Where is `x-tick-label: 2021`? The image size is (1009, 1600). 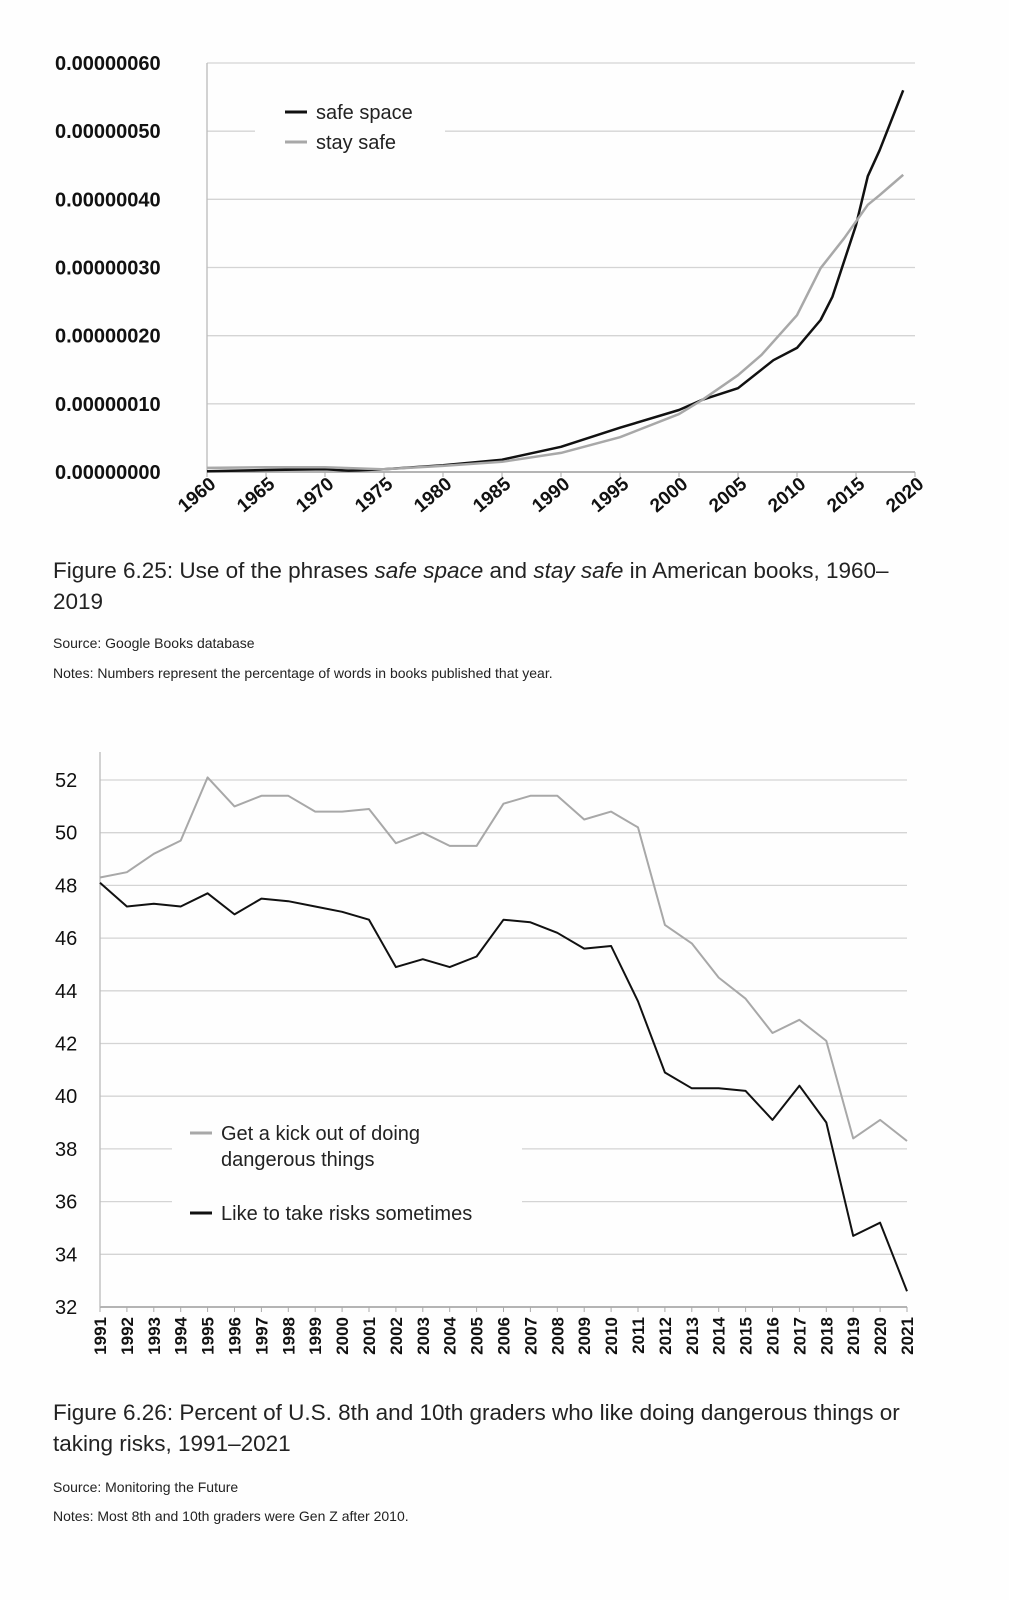
x-tick-label: 2021 is located at coordinates (907, 1336).